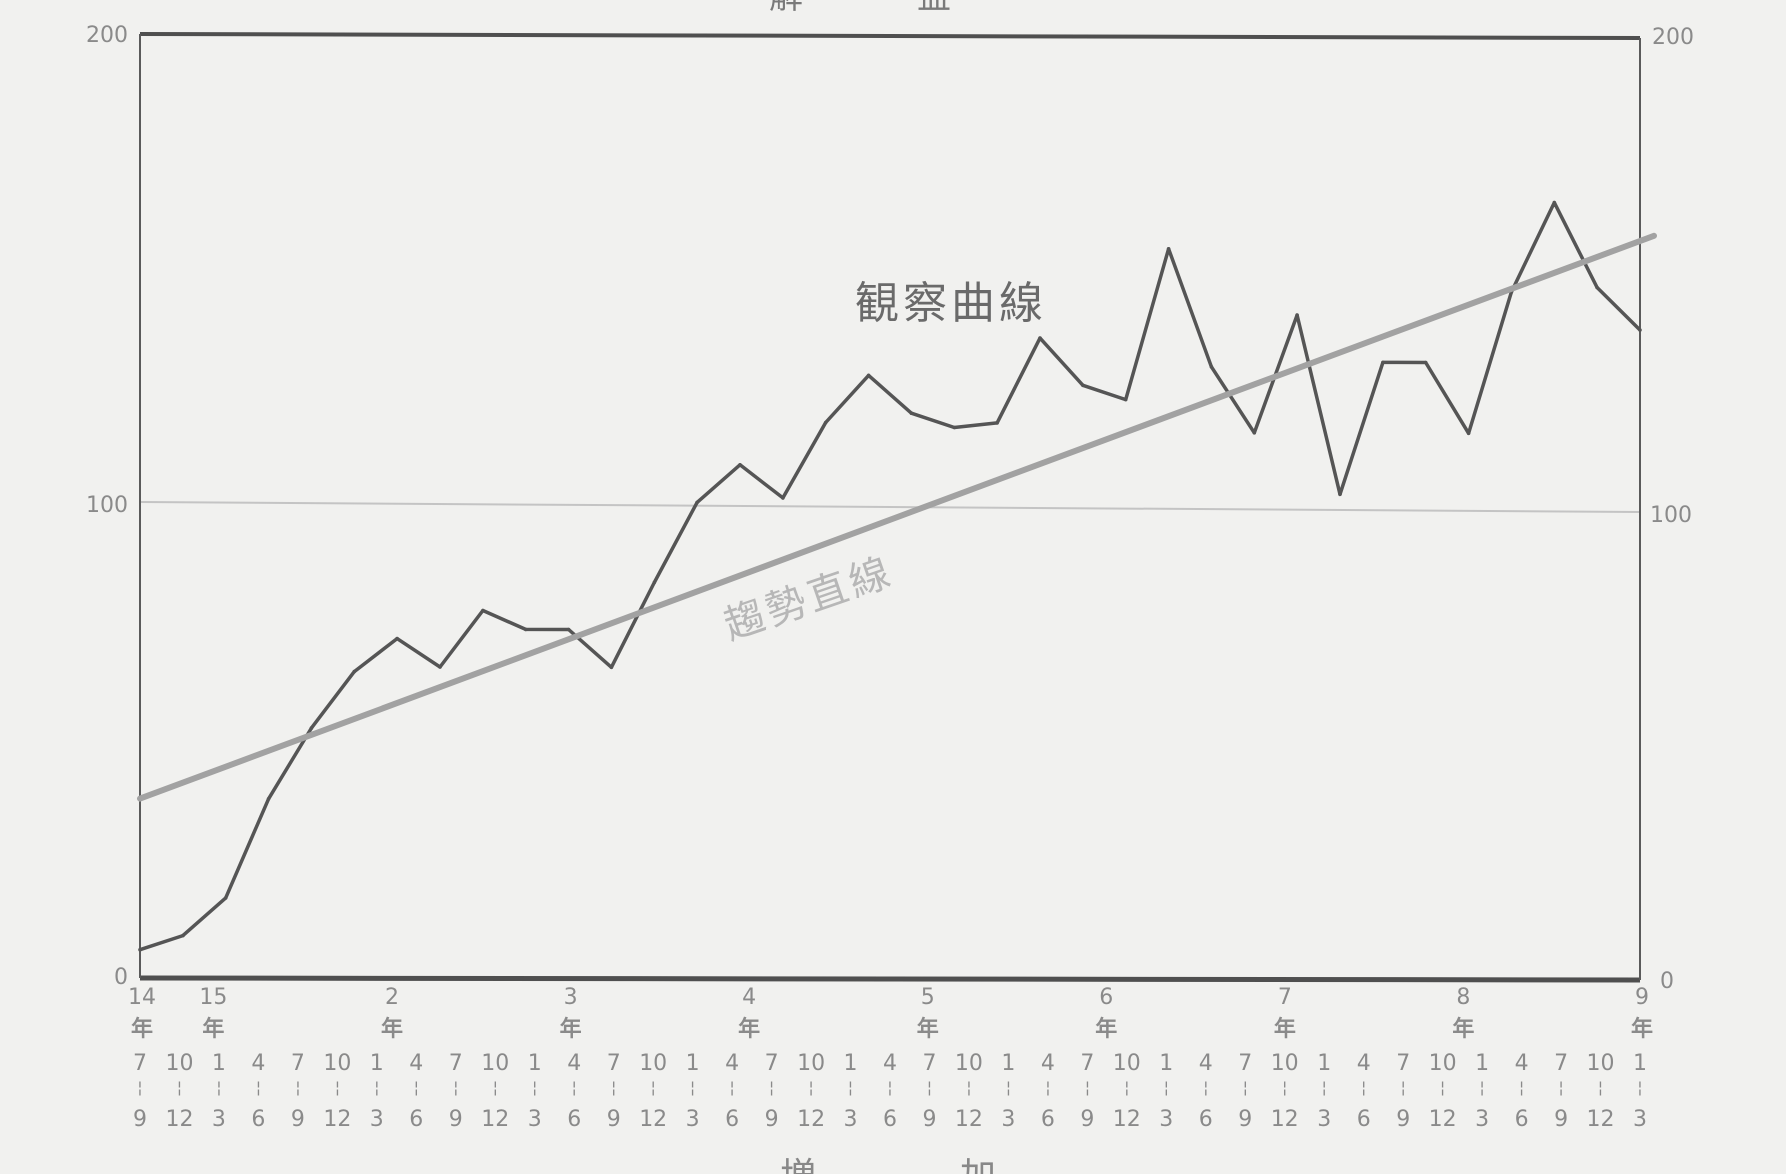  I want to click on x-year-label: 14, so click(142, 997).